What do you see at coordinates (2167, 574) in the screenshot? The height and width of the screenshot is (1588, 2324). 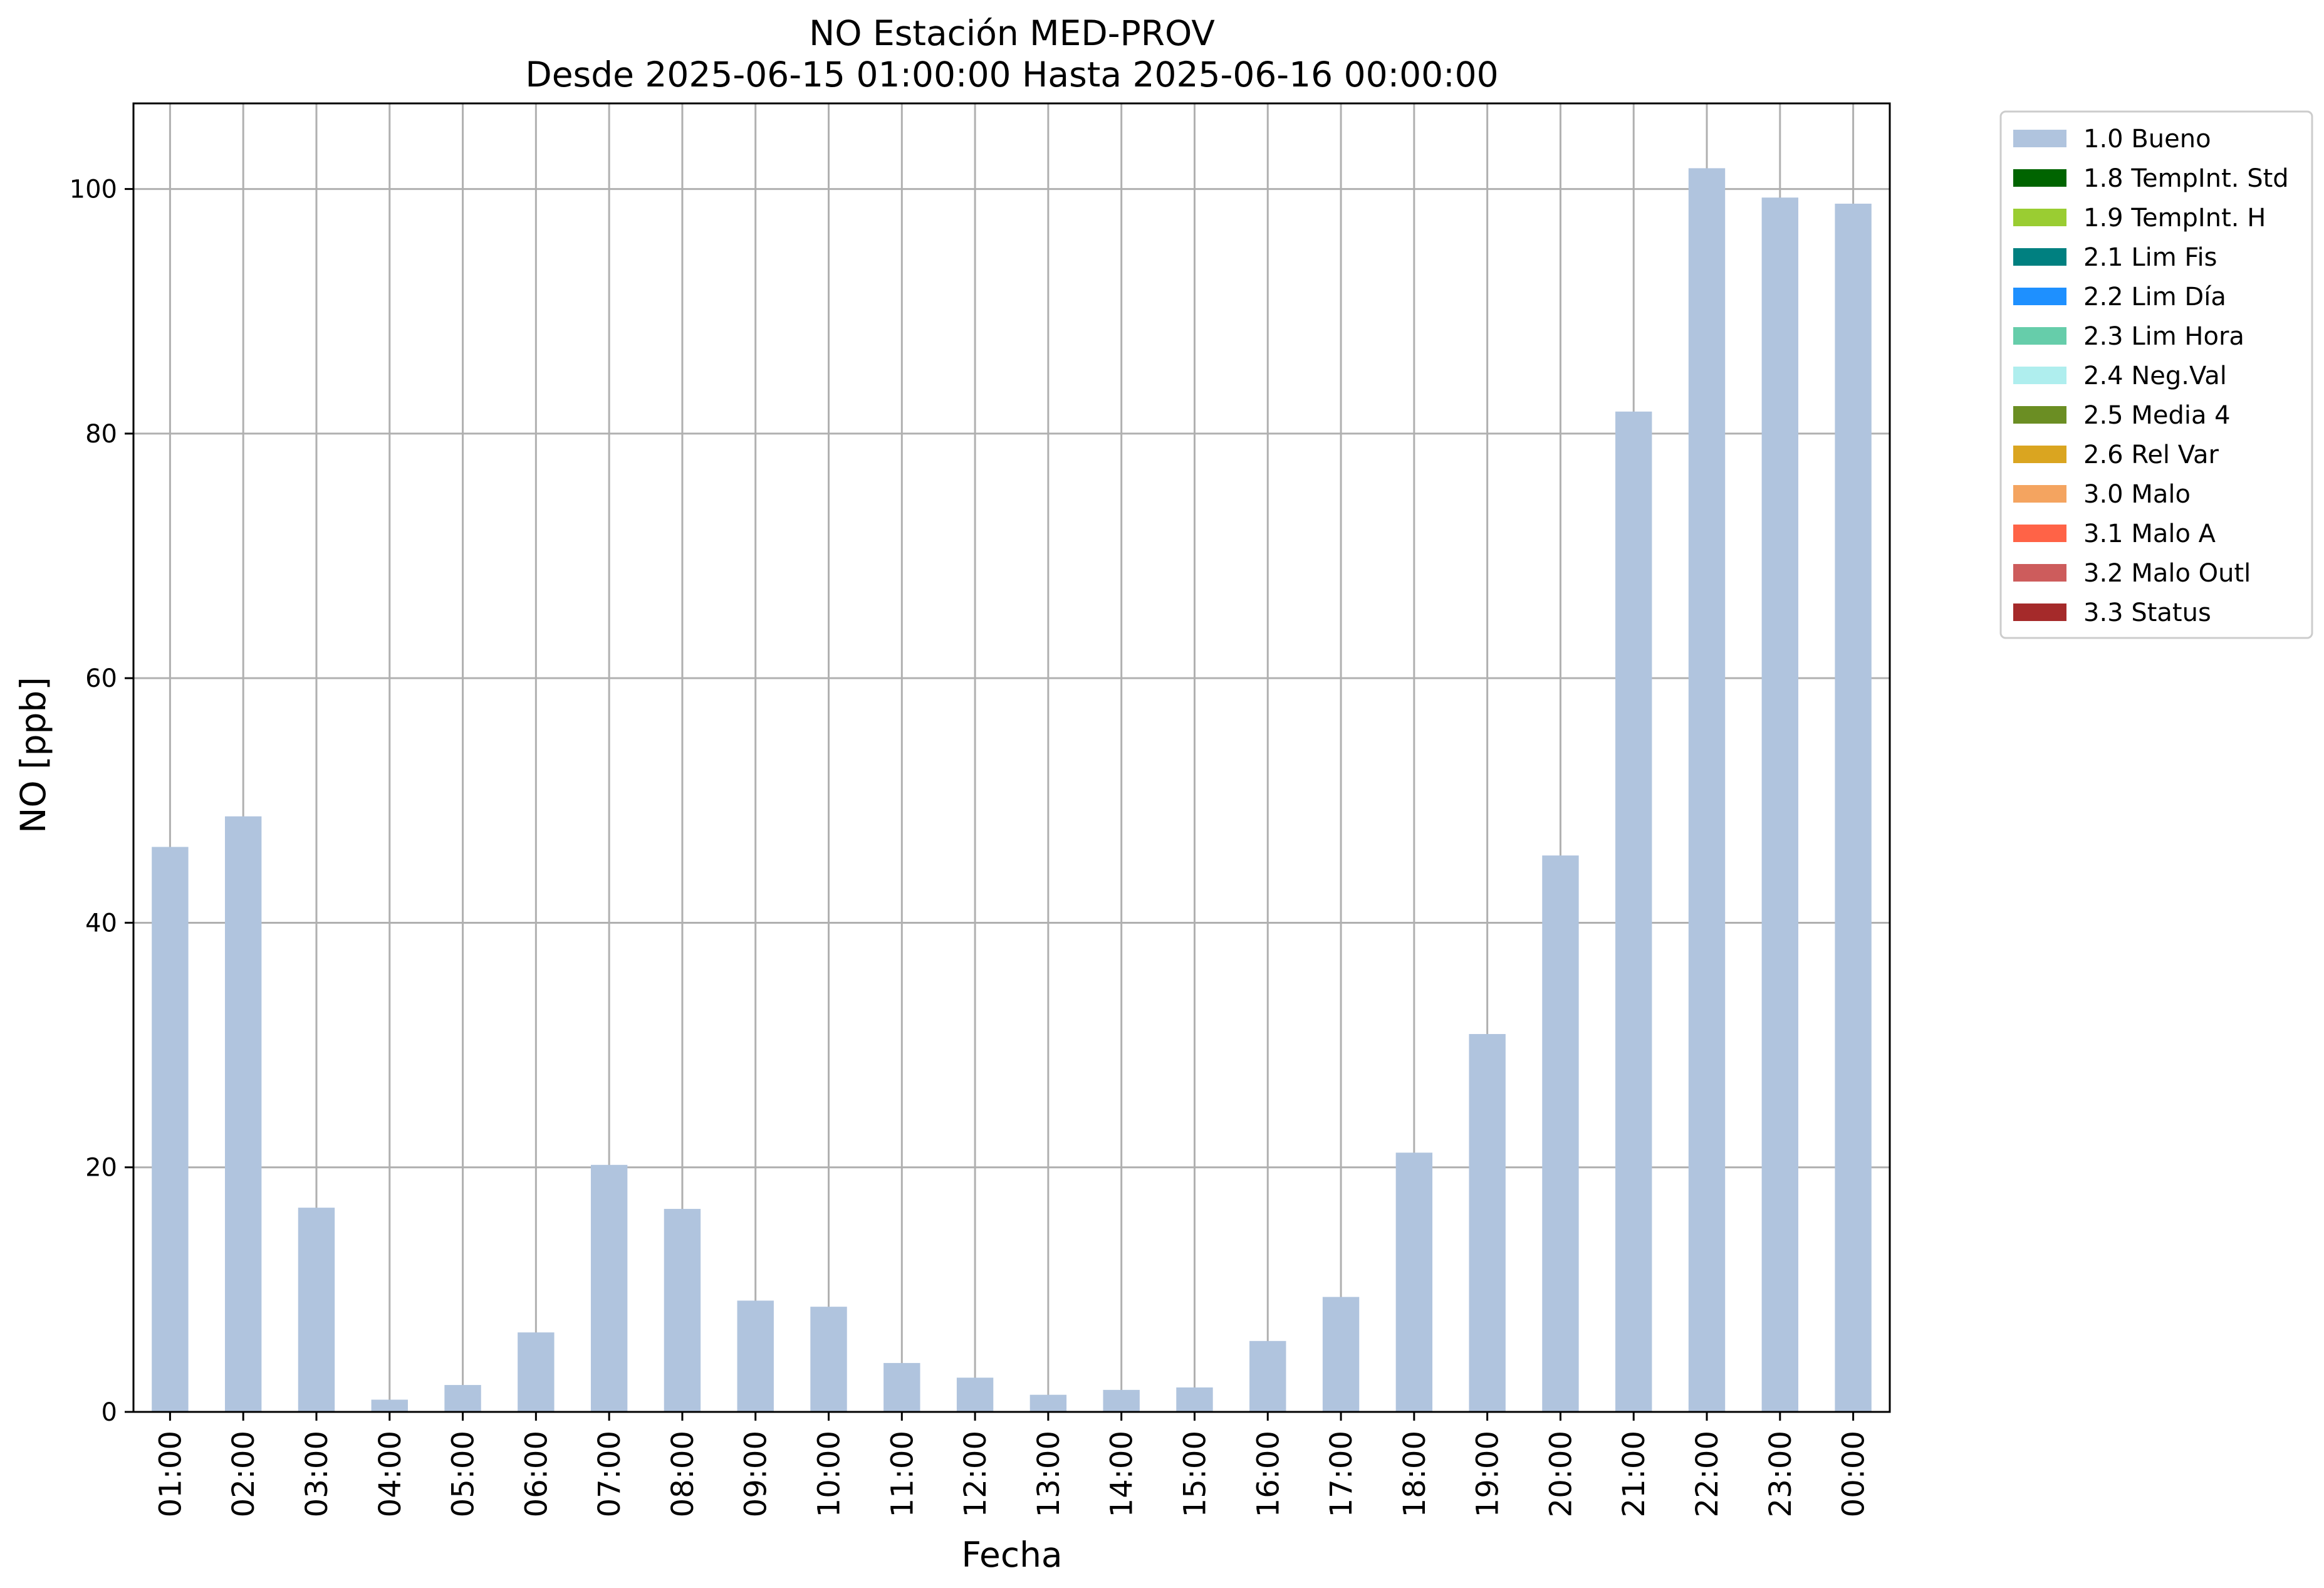 I see `legend-label: 3.2 Malo Outl` at bounding box center [2167, 574].